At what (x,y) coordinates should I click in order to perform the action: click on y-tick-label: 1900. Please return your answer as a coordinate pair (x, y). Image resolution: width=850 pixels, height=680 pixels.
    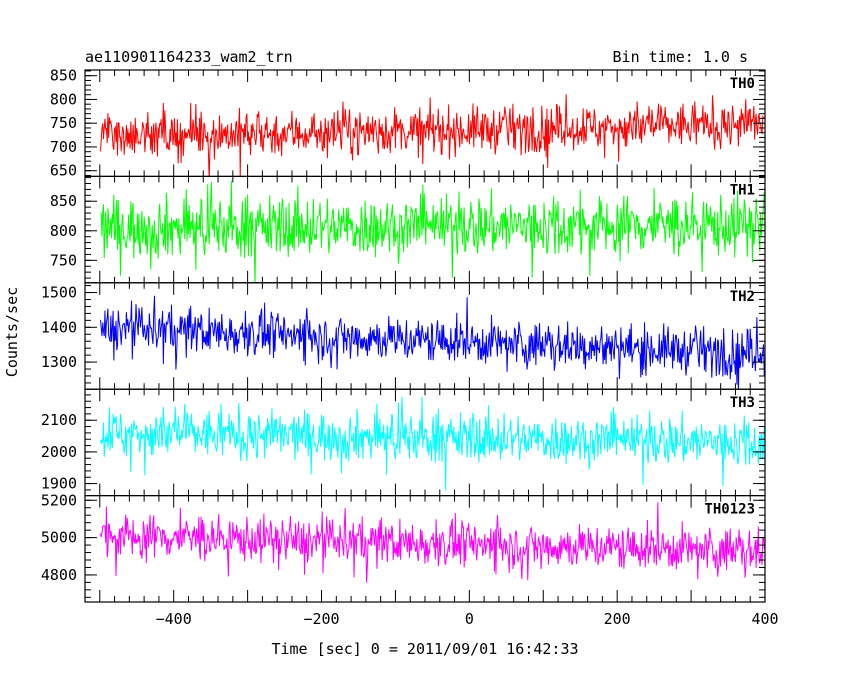
    Looking at the image, I should click on (59, 484).